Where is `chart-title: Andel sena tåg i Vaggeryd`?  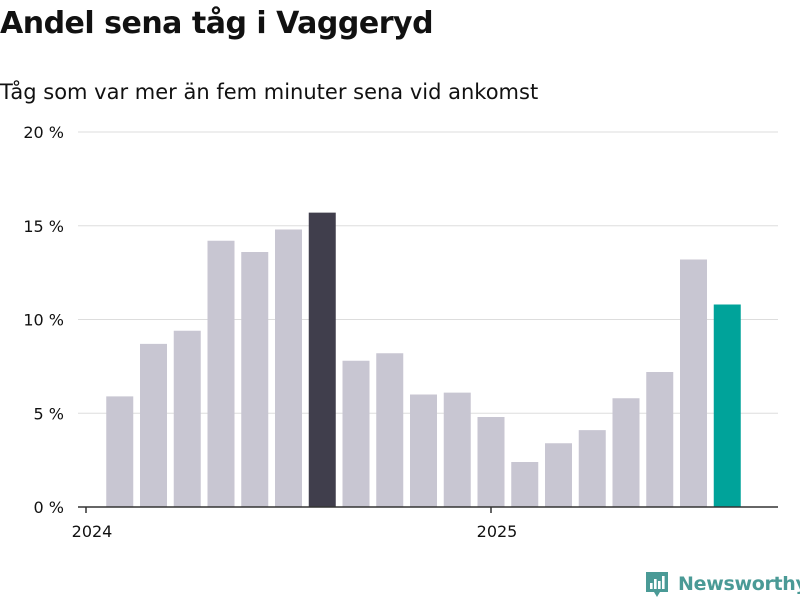 chart-title: Andel sena tåg i Vaggeryd is located at coordinates (217, 23).